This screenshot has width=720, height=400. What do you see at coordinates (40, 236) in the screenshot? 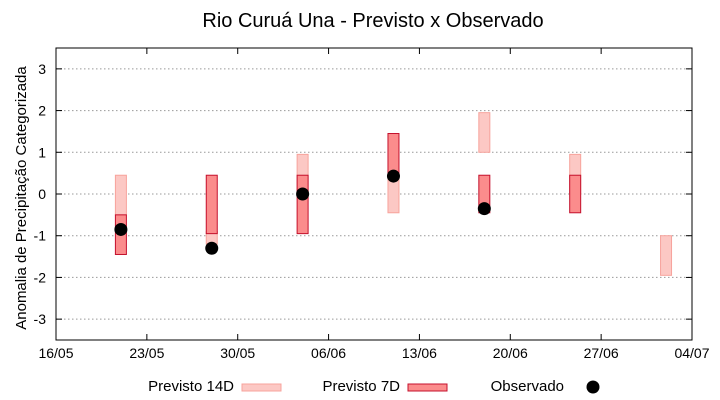
I see `y-tick-label: -1` at bounding box center [40, 236].